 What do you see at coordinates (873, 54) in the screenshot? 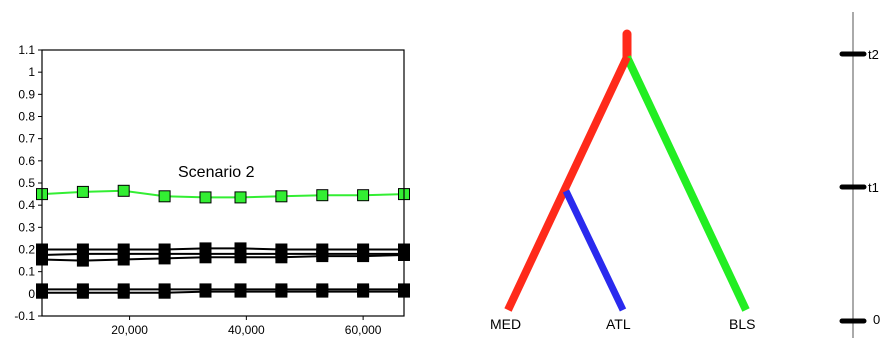
I see `time-label-t2: t2` at bounding box center [873, 54].